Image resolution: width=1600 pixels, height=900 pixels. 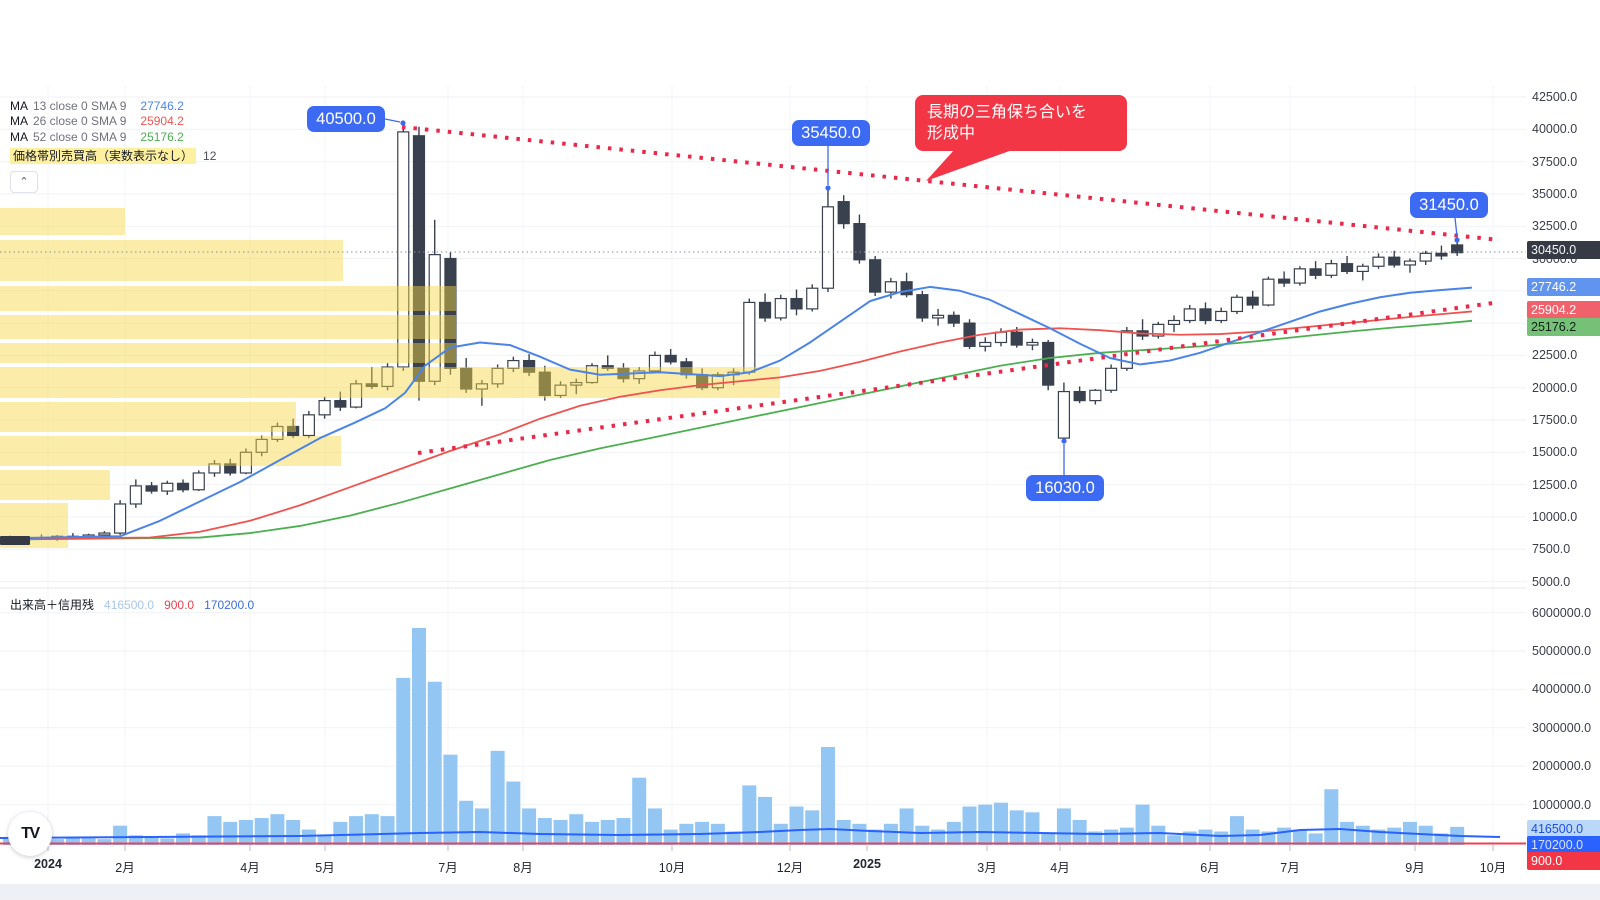 What do you see at coordinates (831, 133) in the screenshot?
I see `price-callout: 35450.0` at bounding box center [831, 133].